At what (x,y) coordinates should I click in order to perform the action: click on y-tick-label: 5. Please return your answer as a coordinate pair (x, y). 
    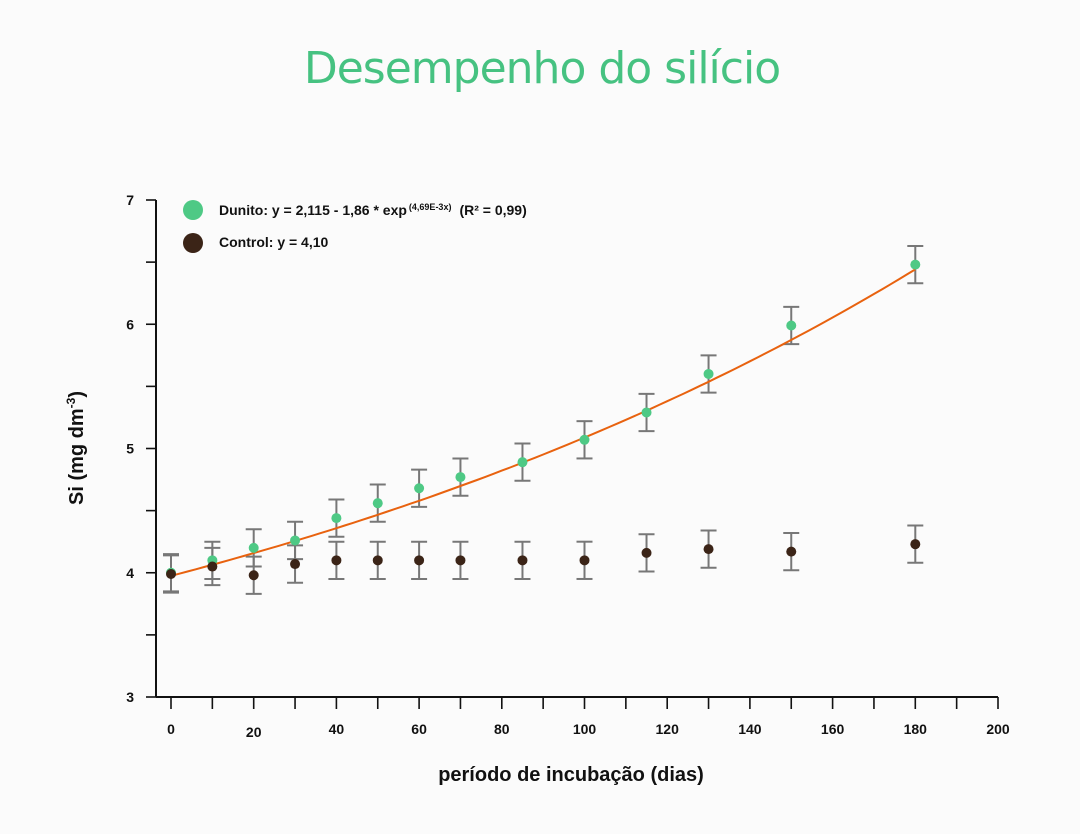
    Looking at the image, I should click on (130, 449).